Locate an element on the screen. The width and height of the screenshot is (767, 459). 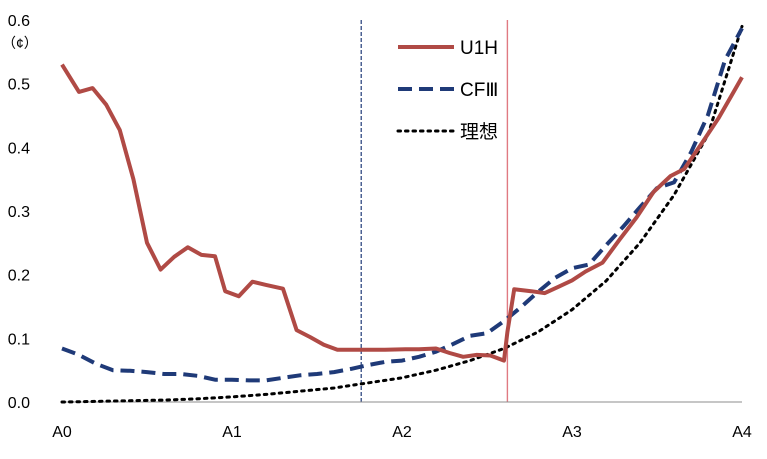
y-axis-tick-labels: 0.0 0.1 0.2 0.3 0.4 0.5 0.6 is located at coordinates (19, 212).